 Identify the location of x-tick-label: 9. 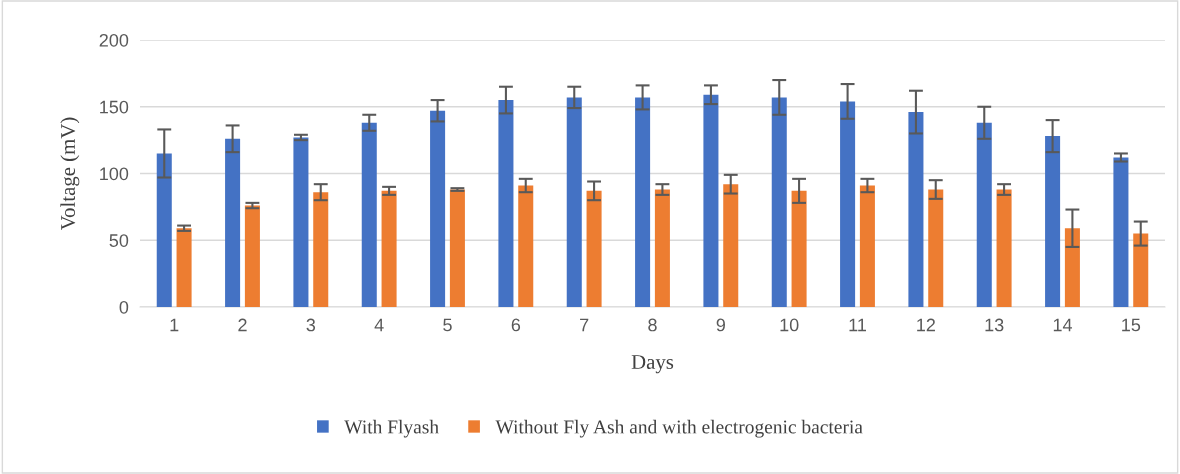
(720, 325).